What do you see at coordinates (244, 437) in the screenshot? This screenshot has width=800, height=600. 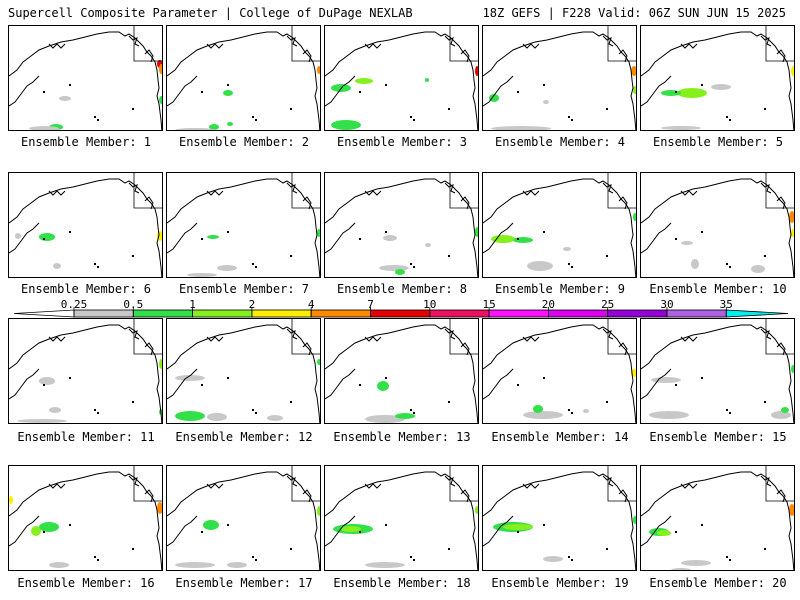 I see `ensemble-member-label: Ensemble Member: 12` at bounding box center [244, 437].